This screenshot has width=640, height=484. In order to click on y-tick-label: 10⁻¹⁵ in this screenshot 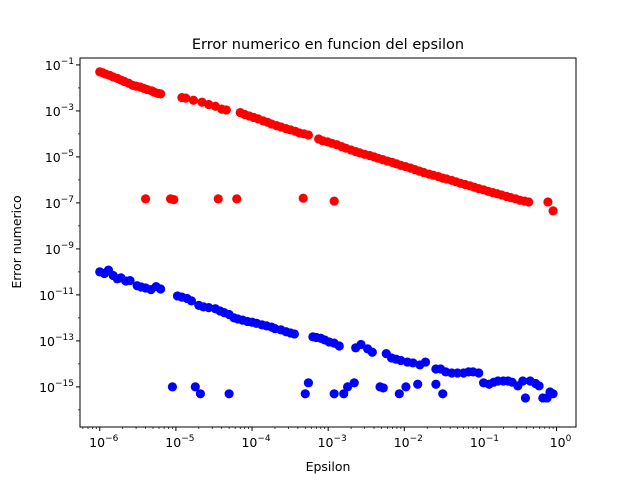, I will do `click(56, 387)`.